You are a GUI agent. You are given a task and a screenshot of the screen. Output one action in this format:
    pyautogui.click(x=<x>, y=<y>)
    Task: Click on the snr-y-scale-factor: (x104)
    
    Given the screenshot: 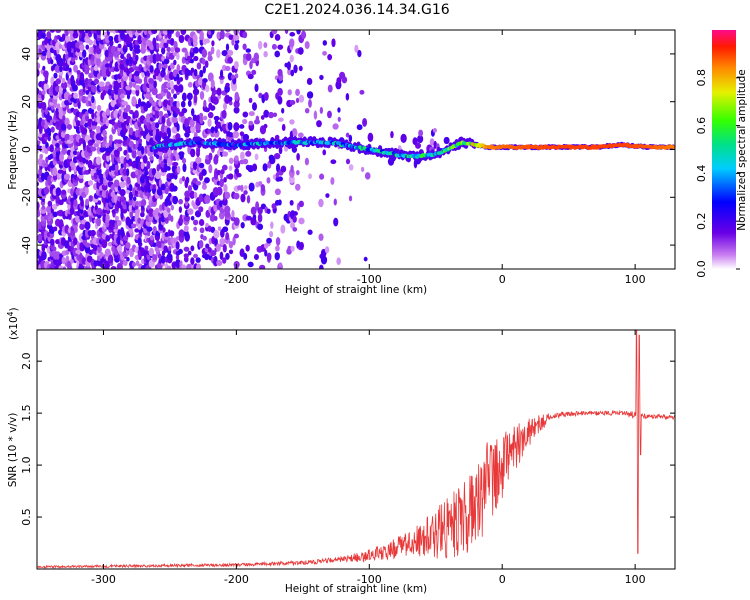 What is the action you would take?
    pyautogui.click(x=13, y=323)
    